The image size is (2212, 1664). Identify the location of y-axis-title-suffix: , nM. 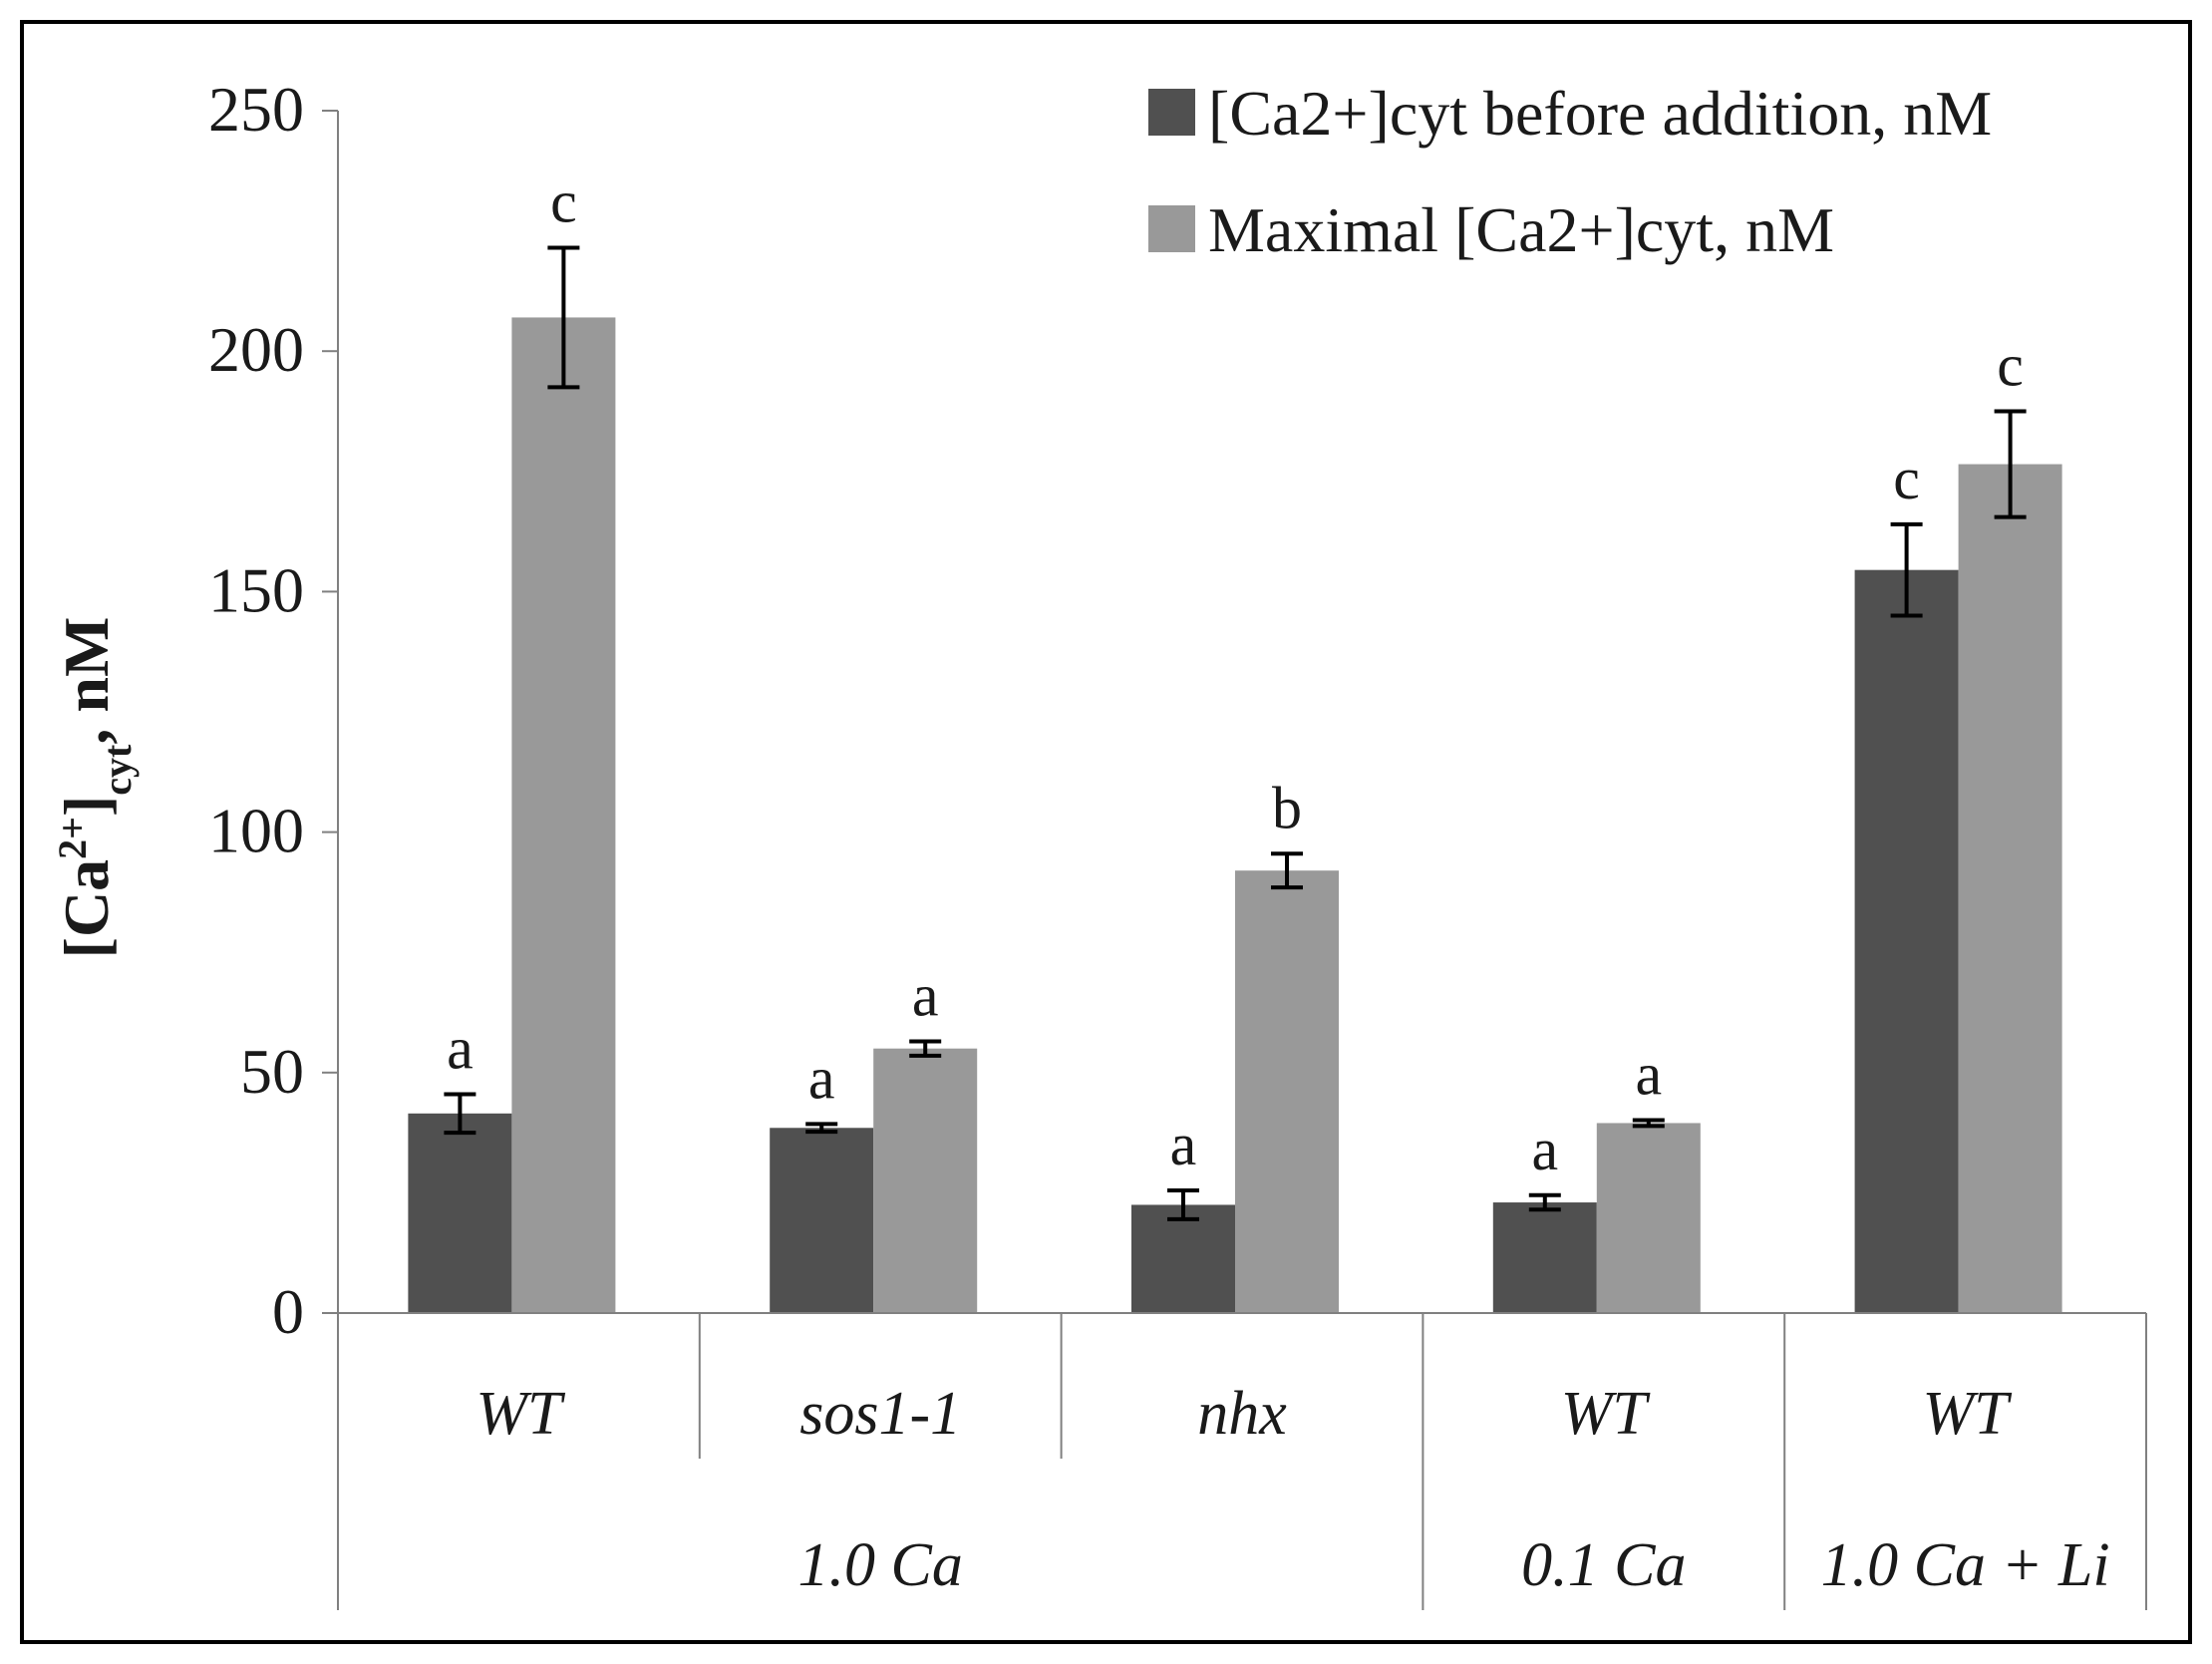
(86, 681).